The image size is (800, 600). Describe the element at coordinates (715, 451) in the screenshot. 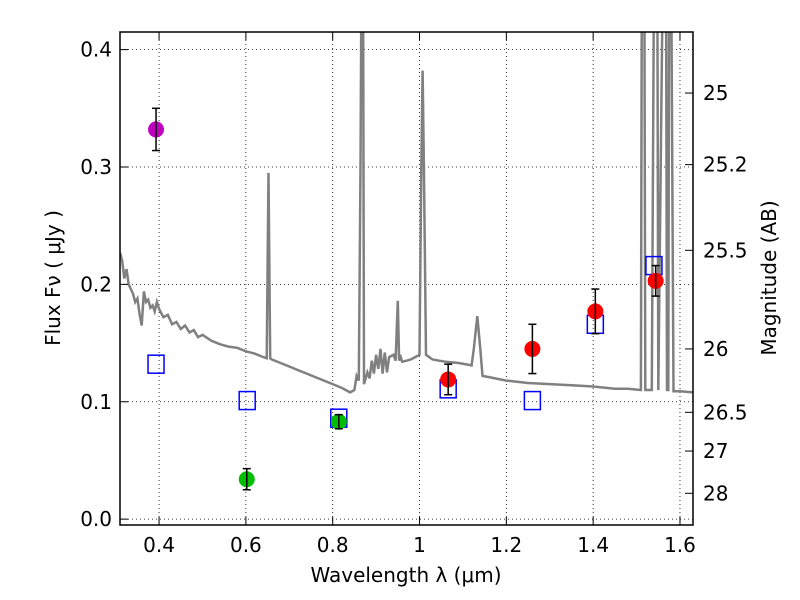

I see `right-tick-label: 27` at that location.